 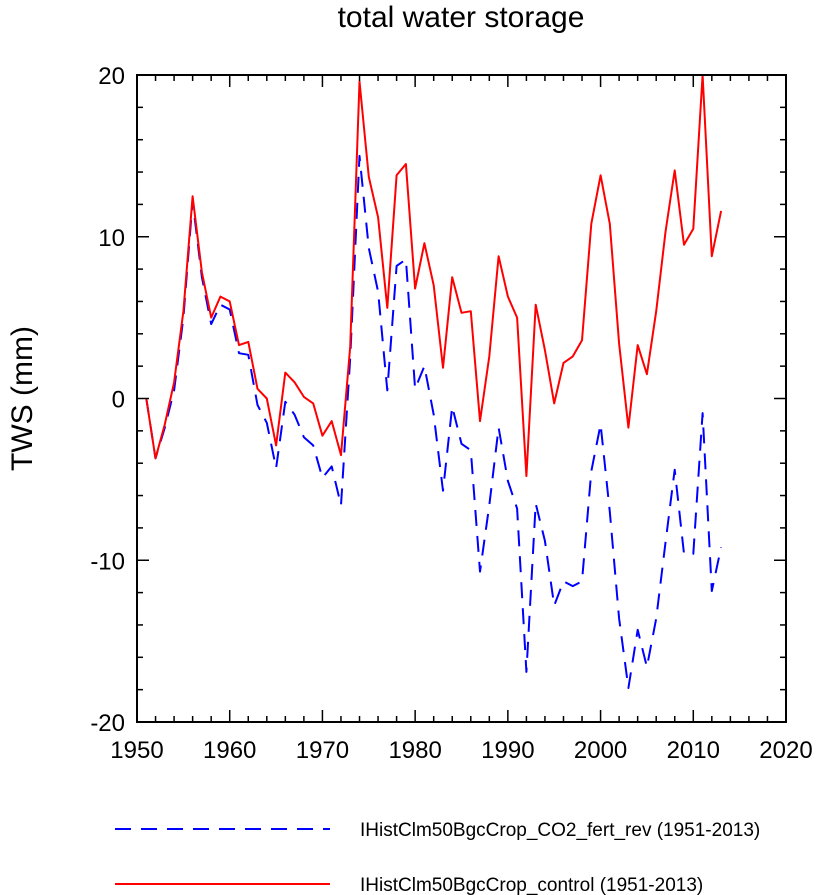 What do you see at coordinates (111, 238) in the screenshot?
I see `y-tick-label: 10` at bounding box center [111, 238].